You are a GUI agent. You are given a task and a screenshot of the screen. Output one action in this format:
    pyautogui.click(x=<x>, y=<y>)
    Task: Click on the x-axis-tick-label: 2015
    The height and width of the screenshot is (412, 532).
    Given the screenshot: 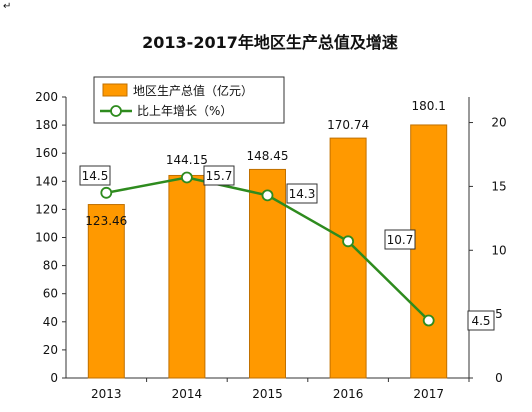 What is the action you would take?
    pyautogui.click(x=267, y=394)
    